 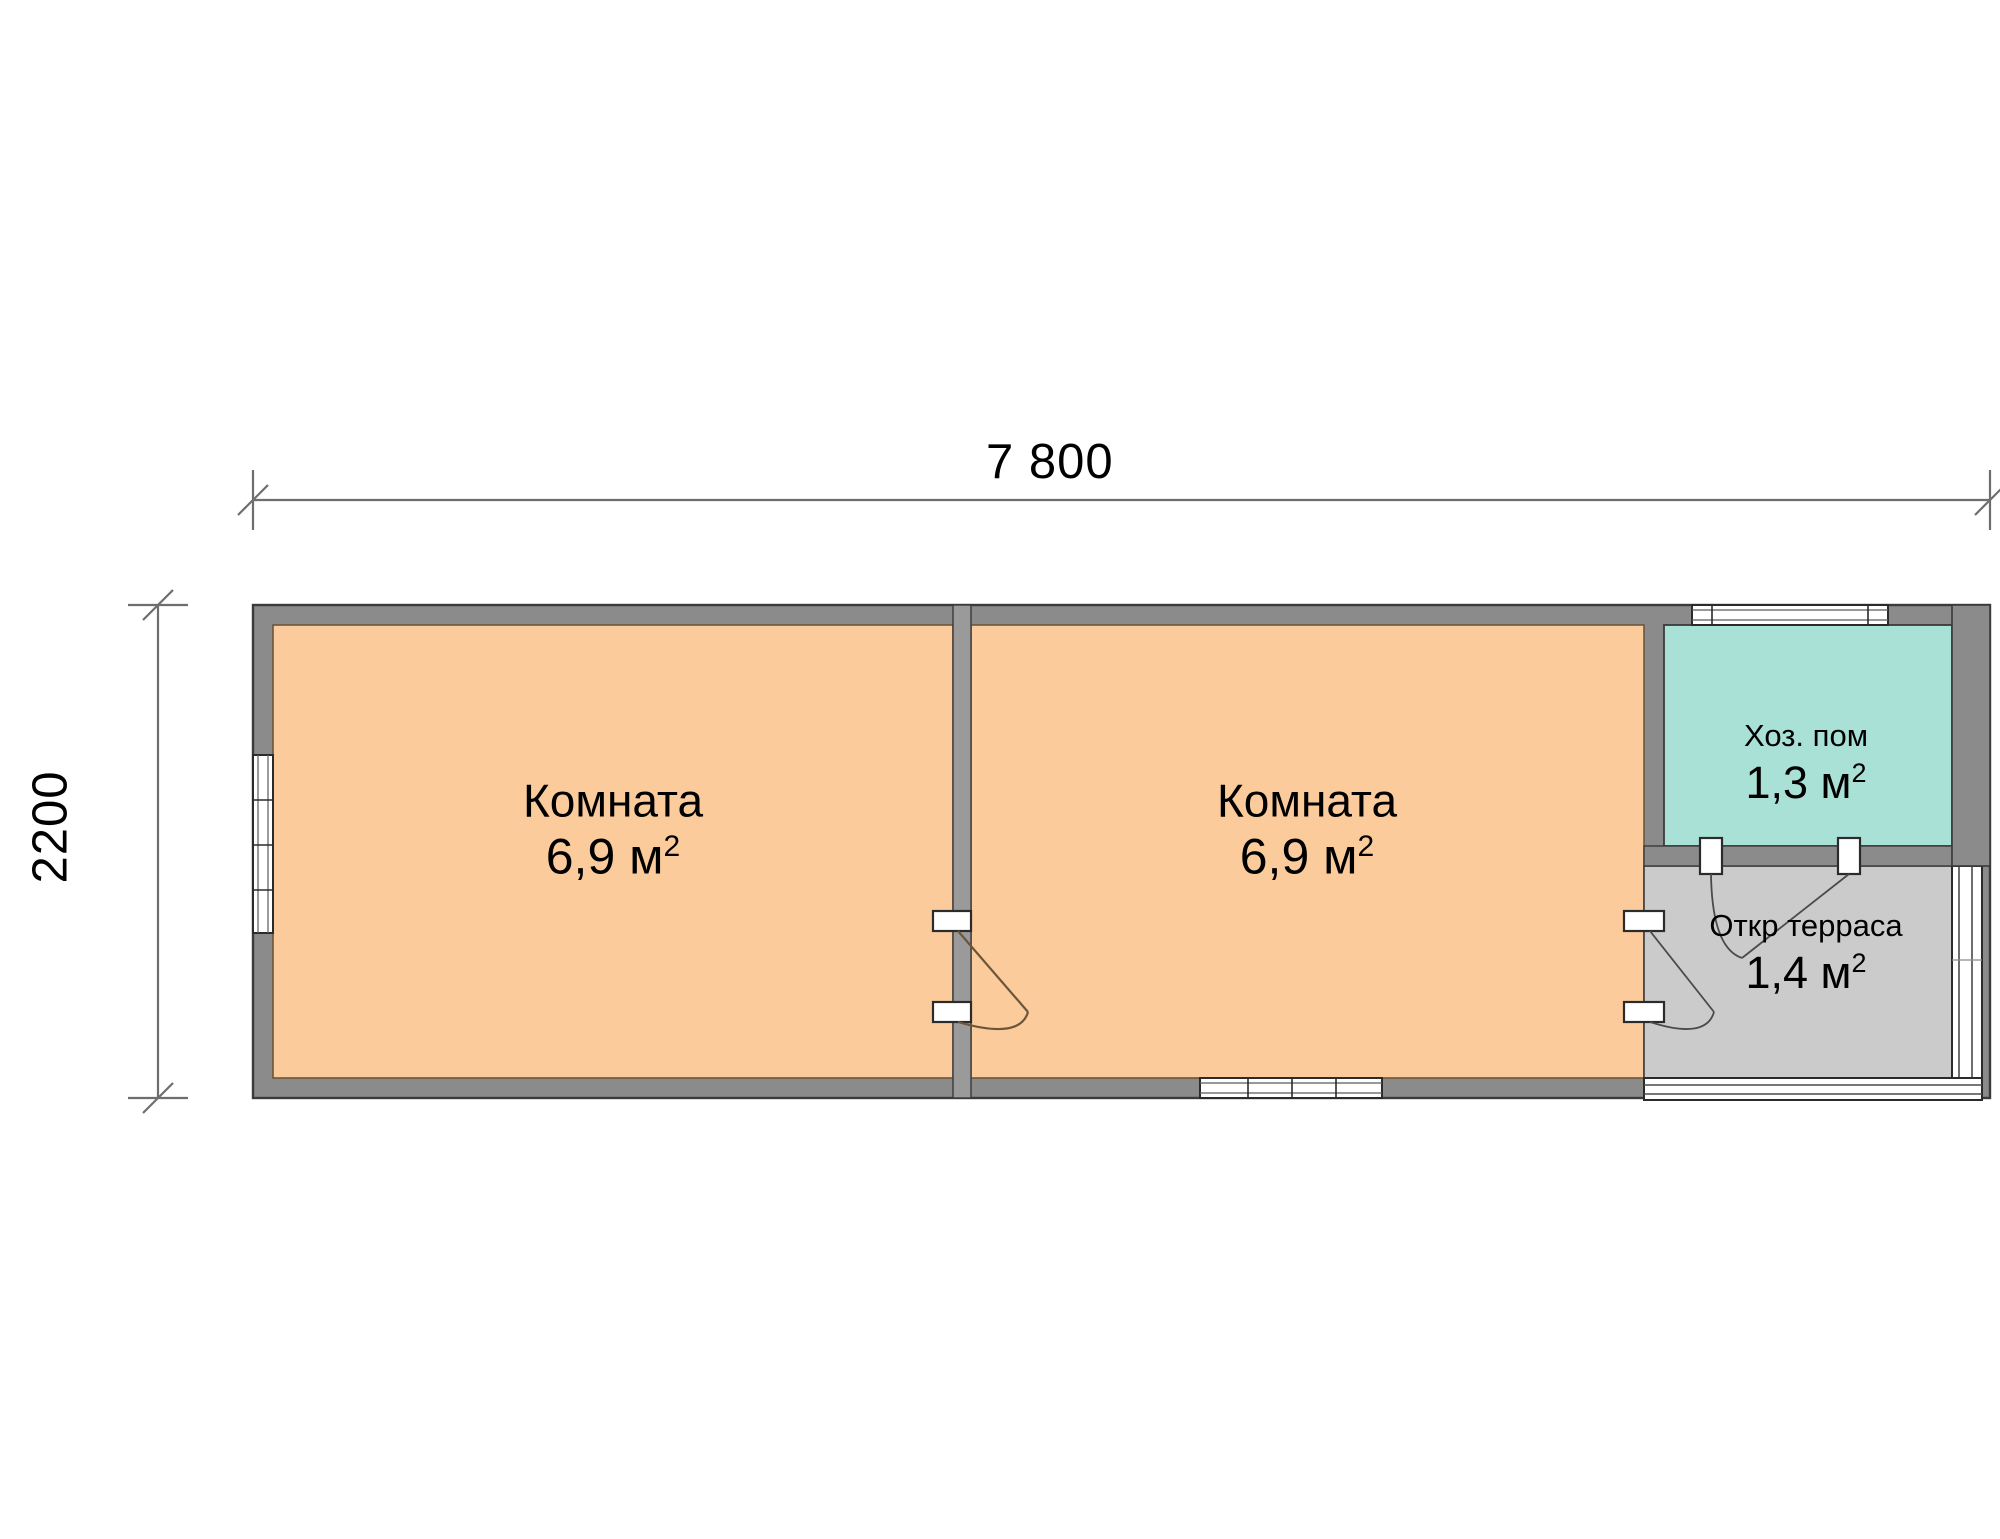 What do you see at coordinates (1777, 972) in the screenshot?
I see `room-area-value: 1,4` at bounding box center [1777, 972].